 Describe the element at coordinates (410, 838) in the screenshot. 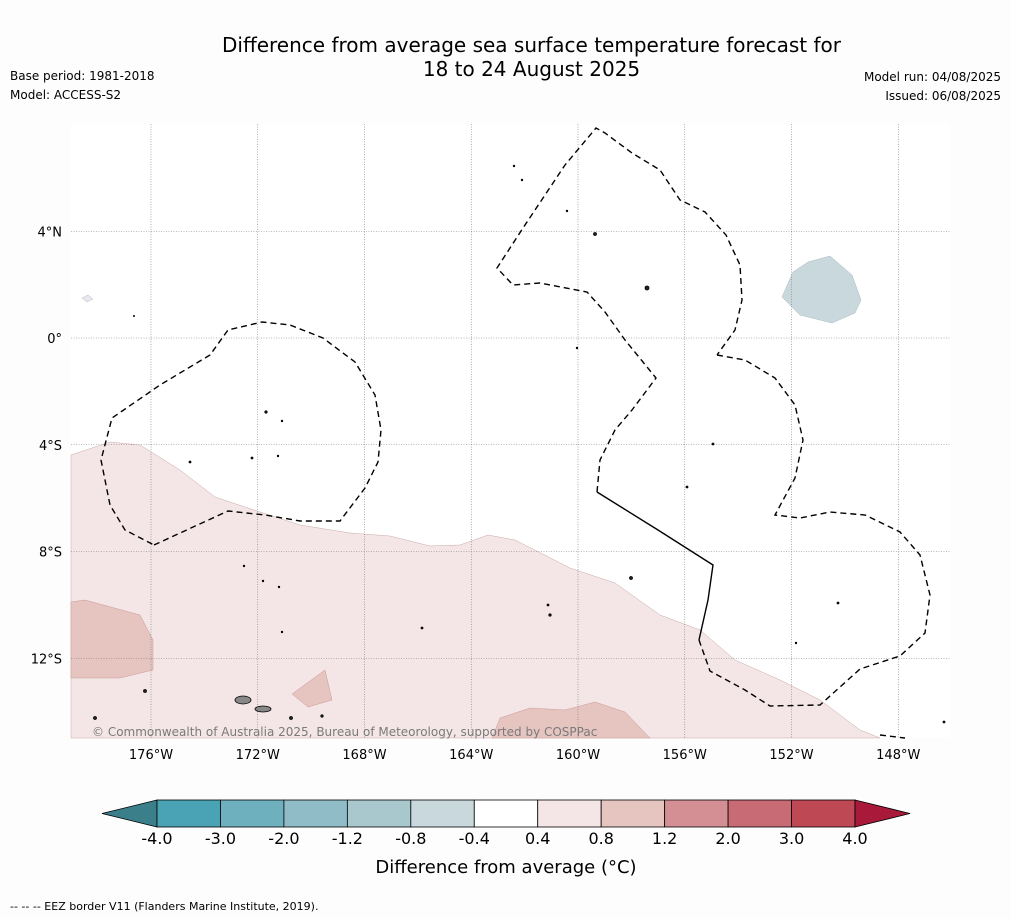

I see `colorbar-tick-label: -0.8` at that location.